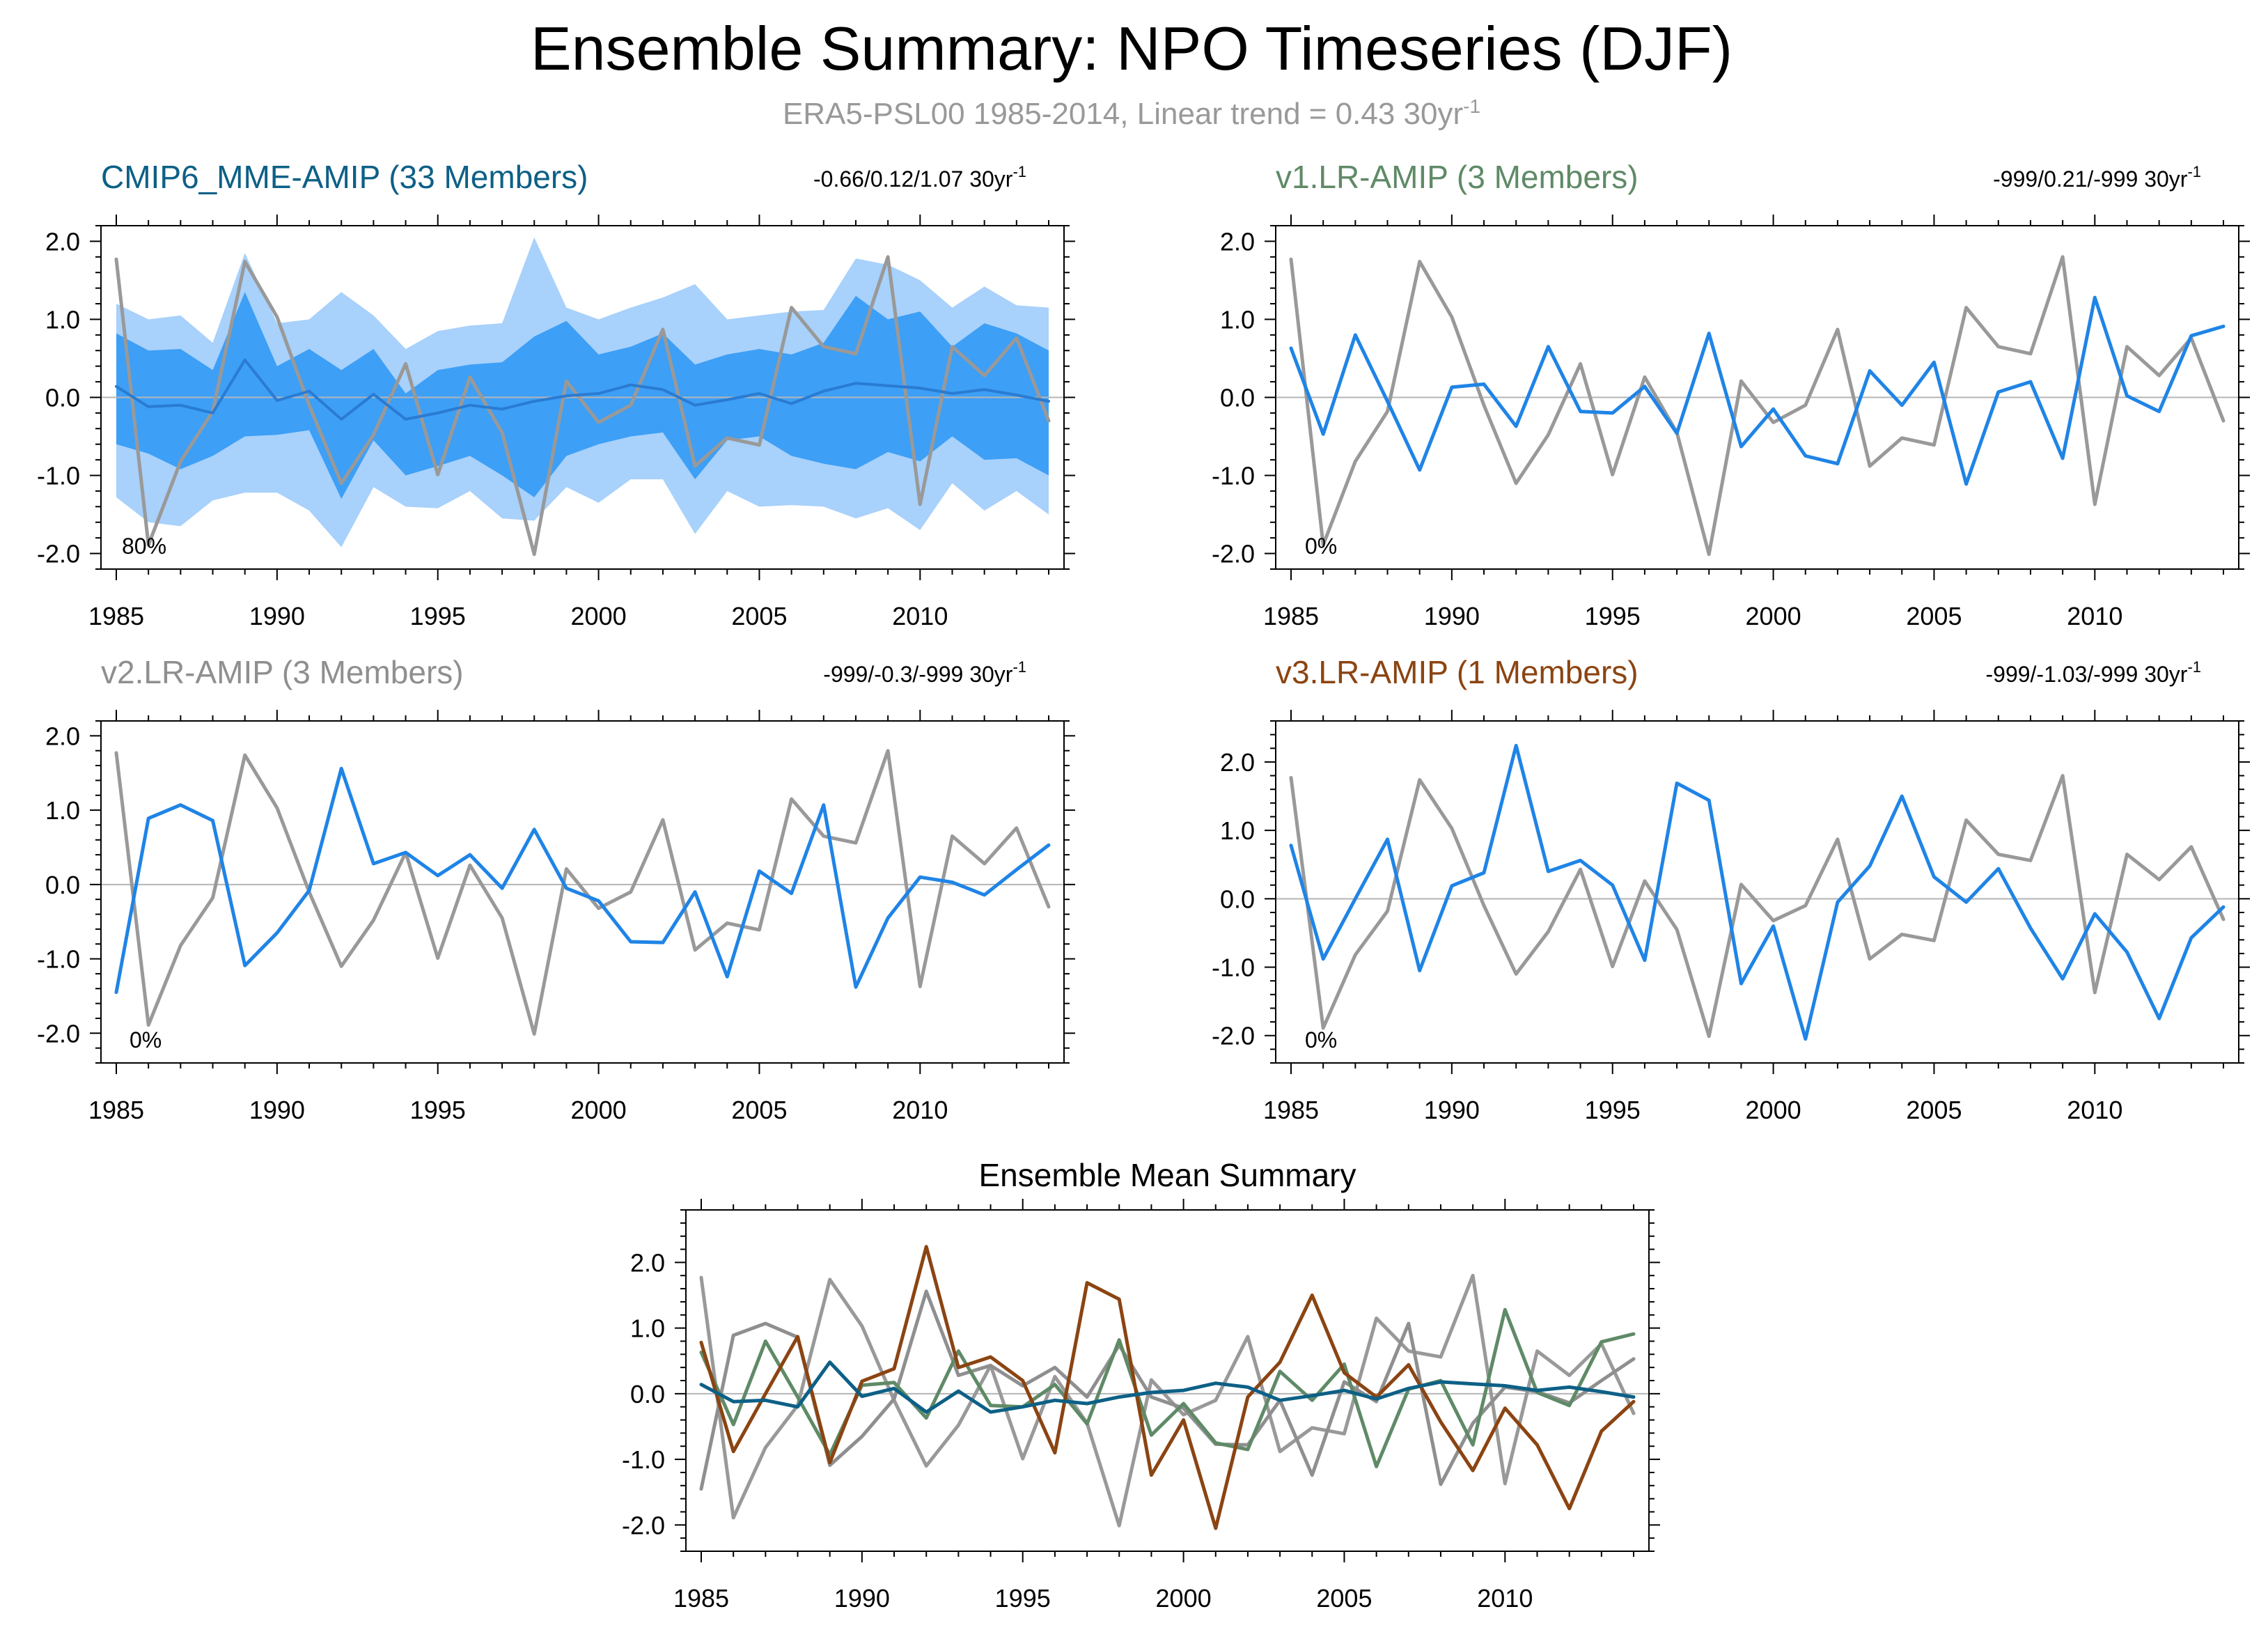 This screenshot has height=1639, width=2268. I want to click on panel-trend: -999/-0.3/-999 30yr-1, so click(924, 672).